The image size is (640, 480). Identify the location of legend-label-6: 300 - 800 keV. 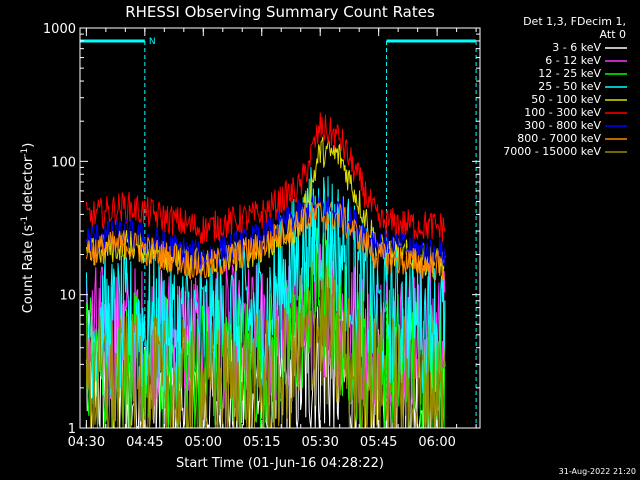
(562, 125).